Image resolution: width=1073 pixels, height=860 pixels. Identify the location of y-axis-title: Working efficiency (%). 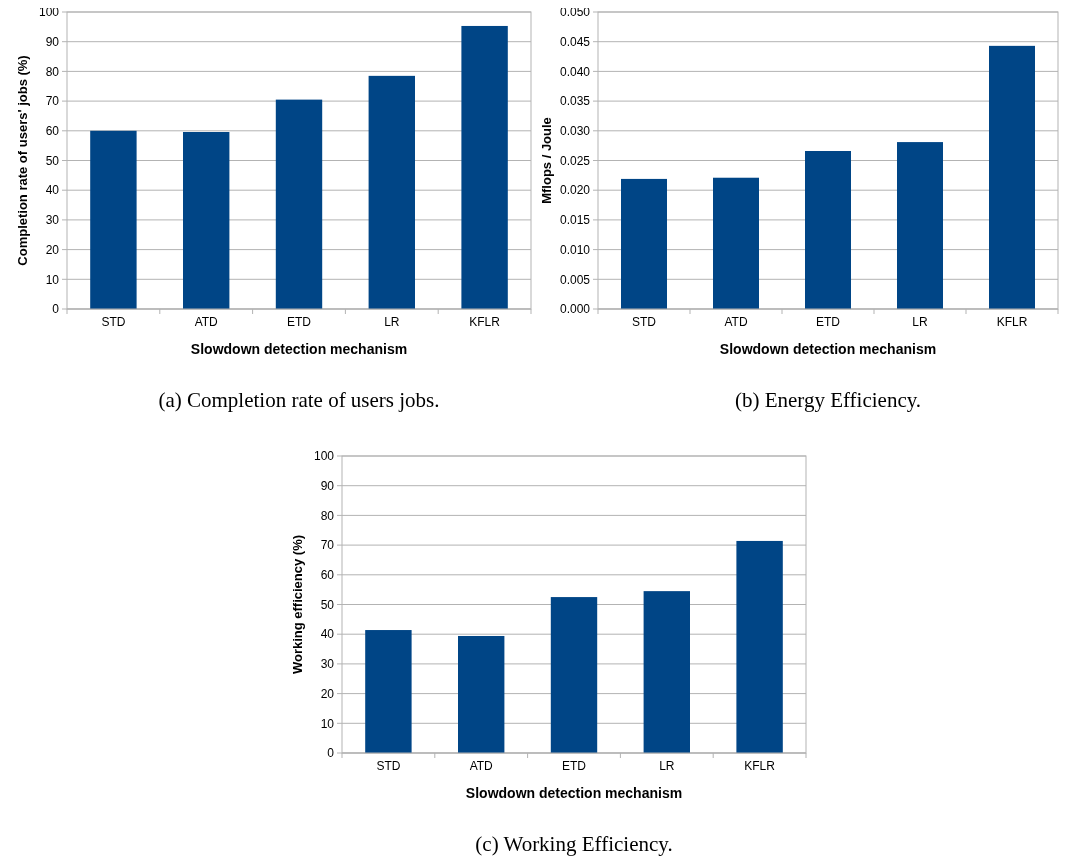
(297, 604).